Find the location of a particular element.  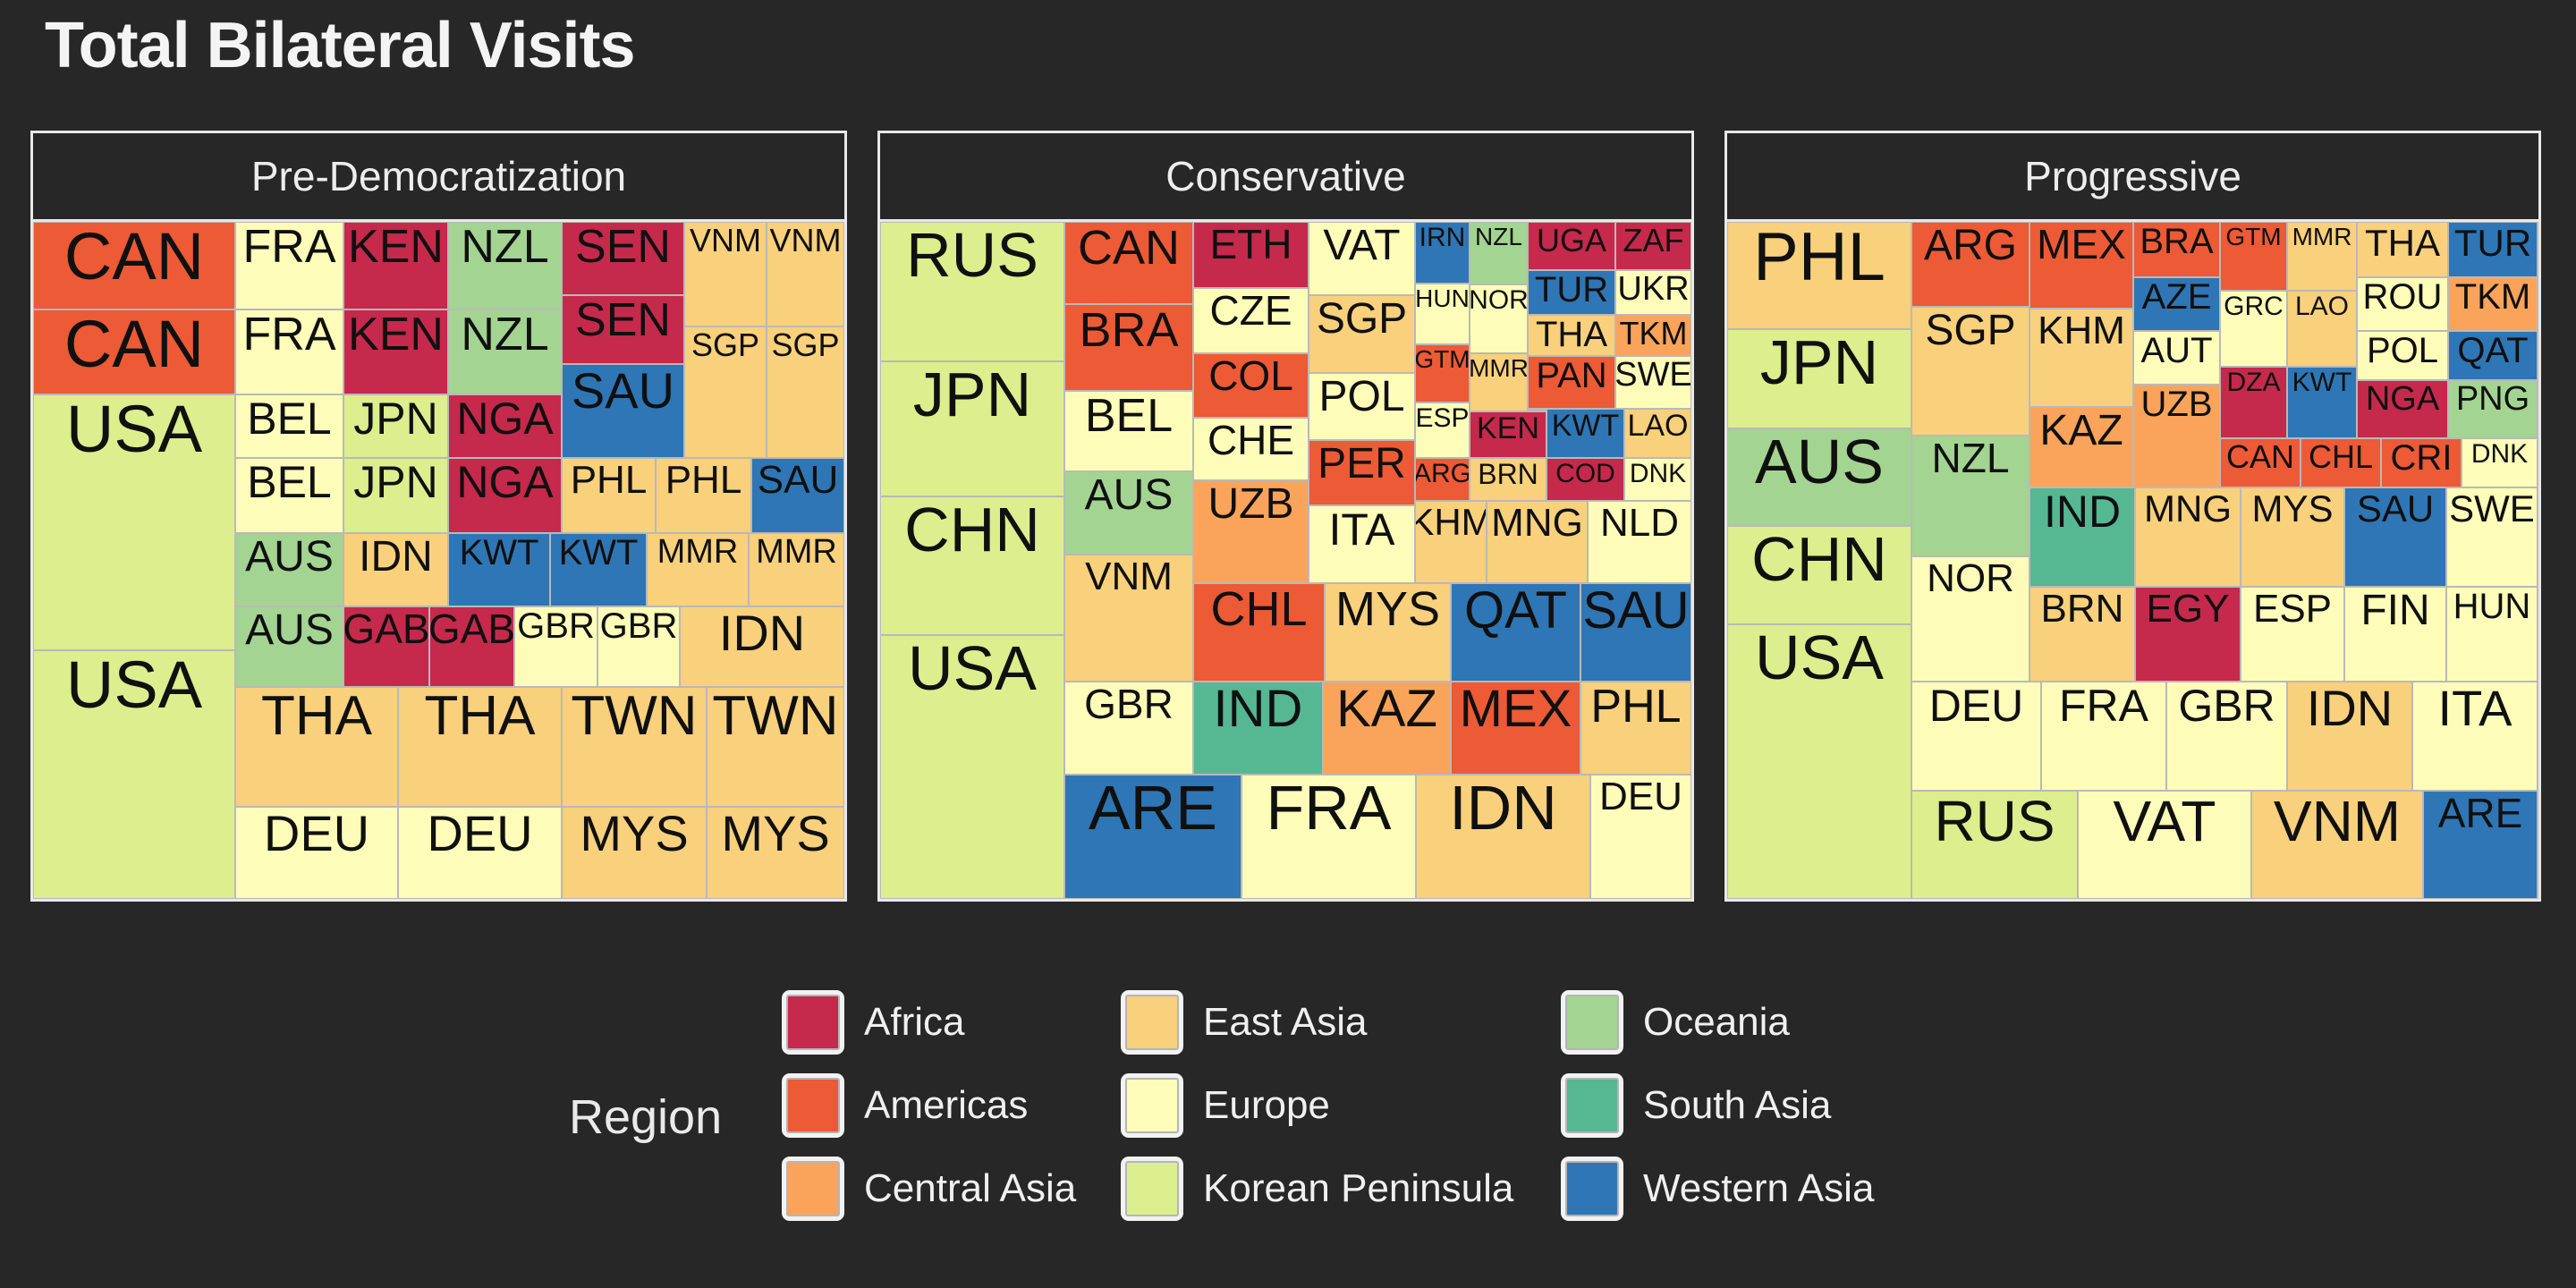

legend-item-south_asia: South Asia is located at coordinates (1717, 1105).